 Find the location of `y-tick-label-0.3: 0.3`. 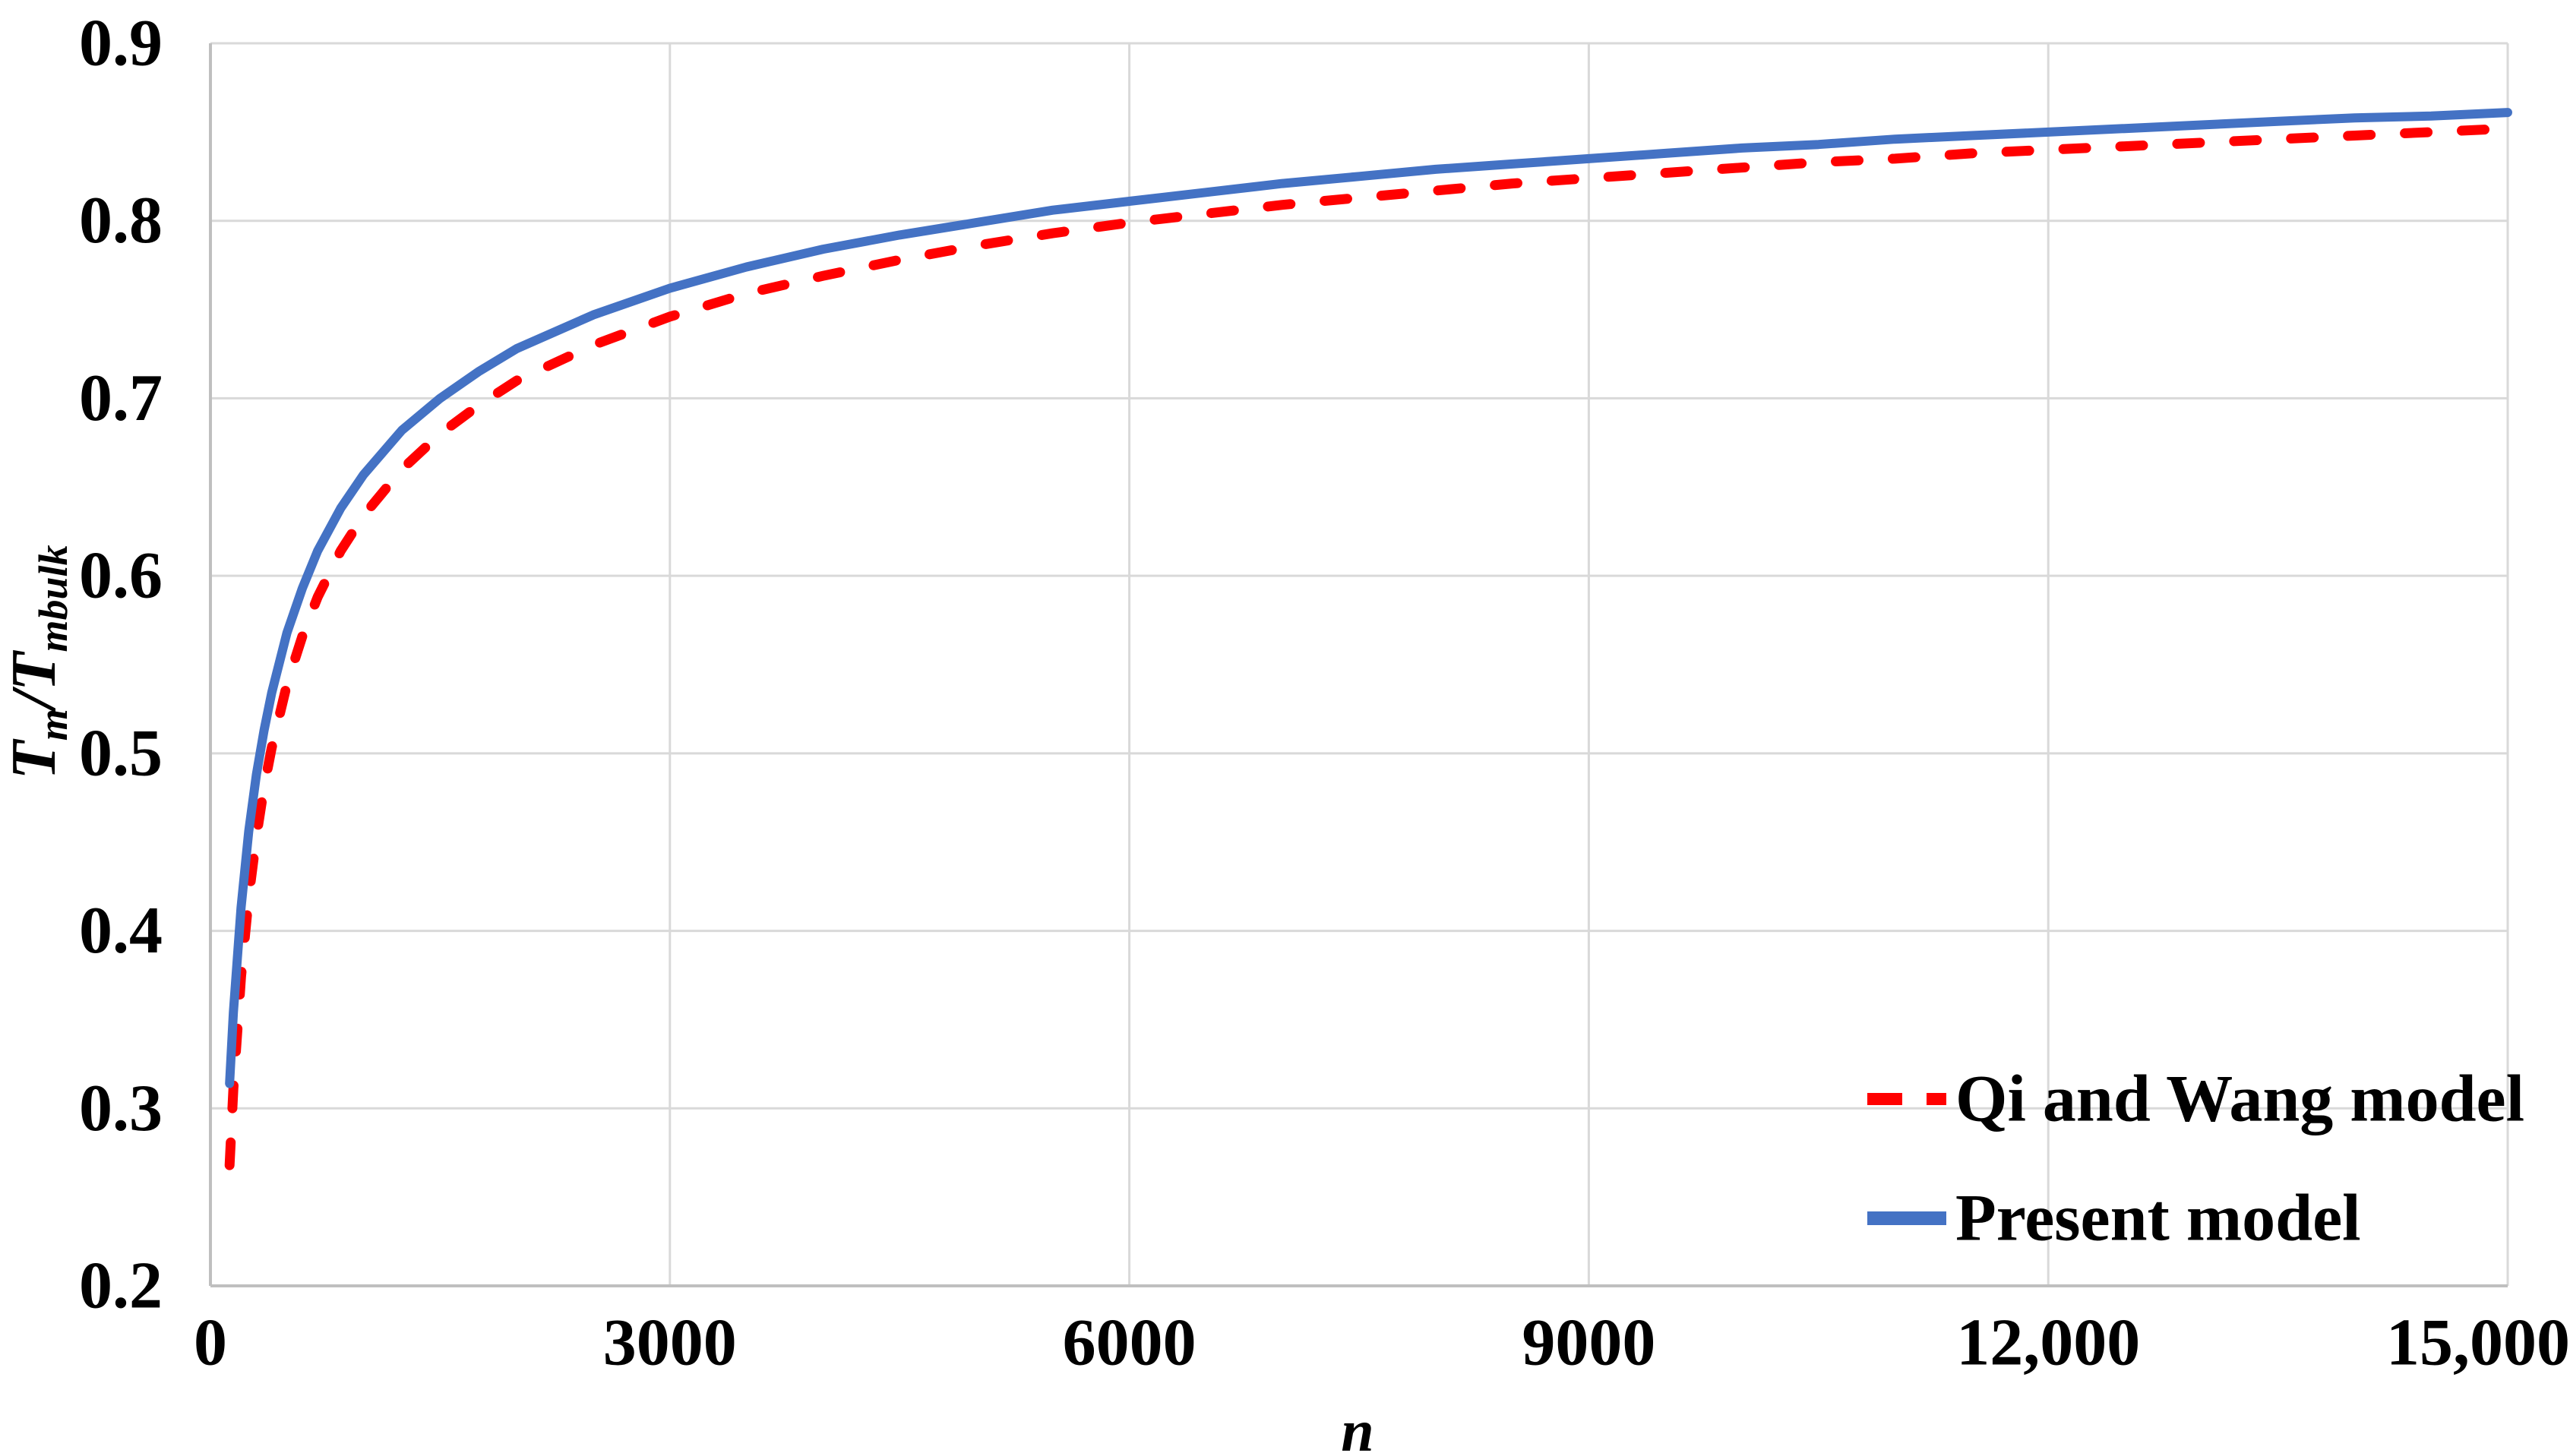

y-tick-label-0.3: 0.3 is located at coordinates (121, 1108).